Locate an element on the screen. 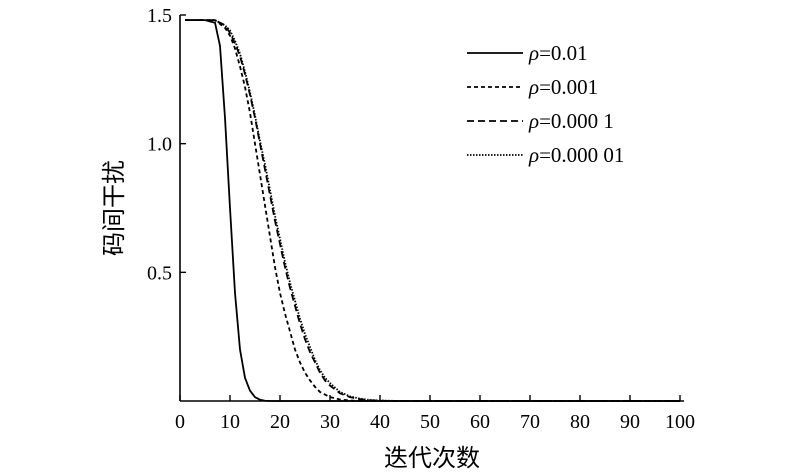 Image resolution: width=800 pixels, height=472 pixels. x-tick-label: 40 is located at coordinates (380, 422).